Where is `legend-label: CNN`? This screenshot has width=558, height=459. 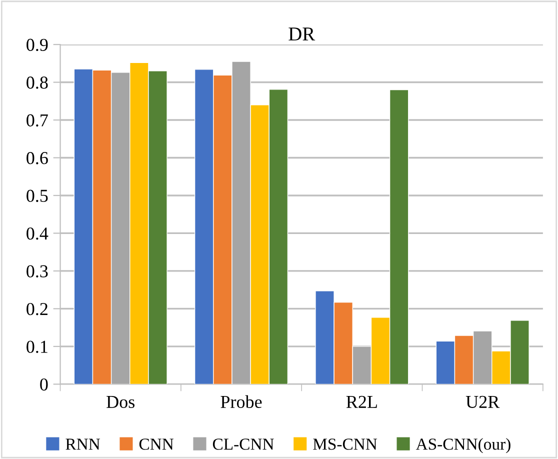
legend-label: CNN is located at coordinates (156, 444).